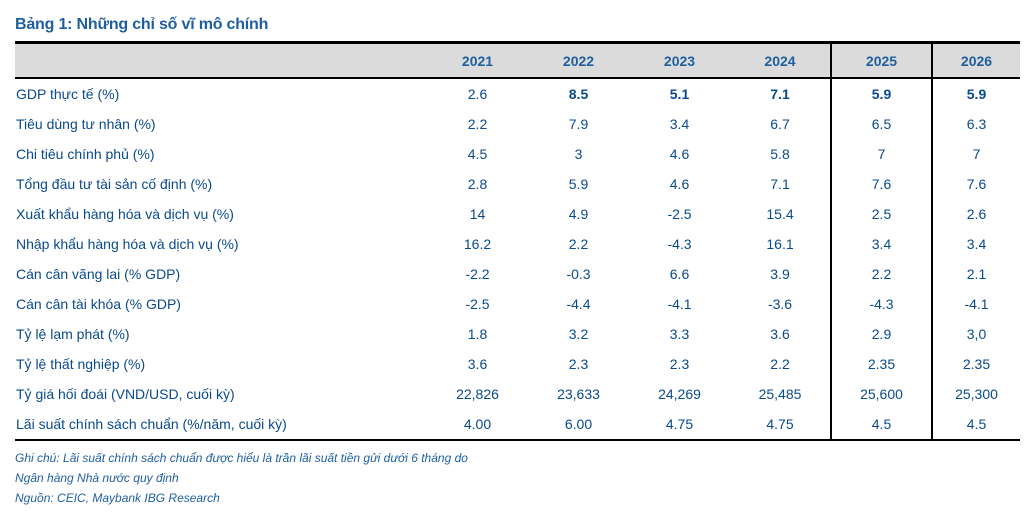 Image resolution: width=1024 pixels, height=516 pixels. Describe the element at coordinates (578, 334) in the screenshot. I see `value-cell: 3.2` at that location.